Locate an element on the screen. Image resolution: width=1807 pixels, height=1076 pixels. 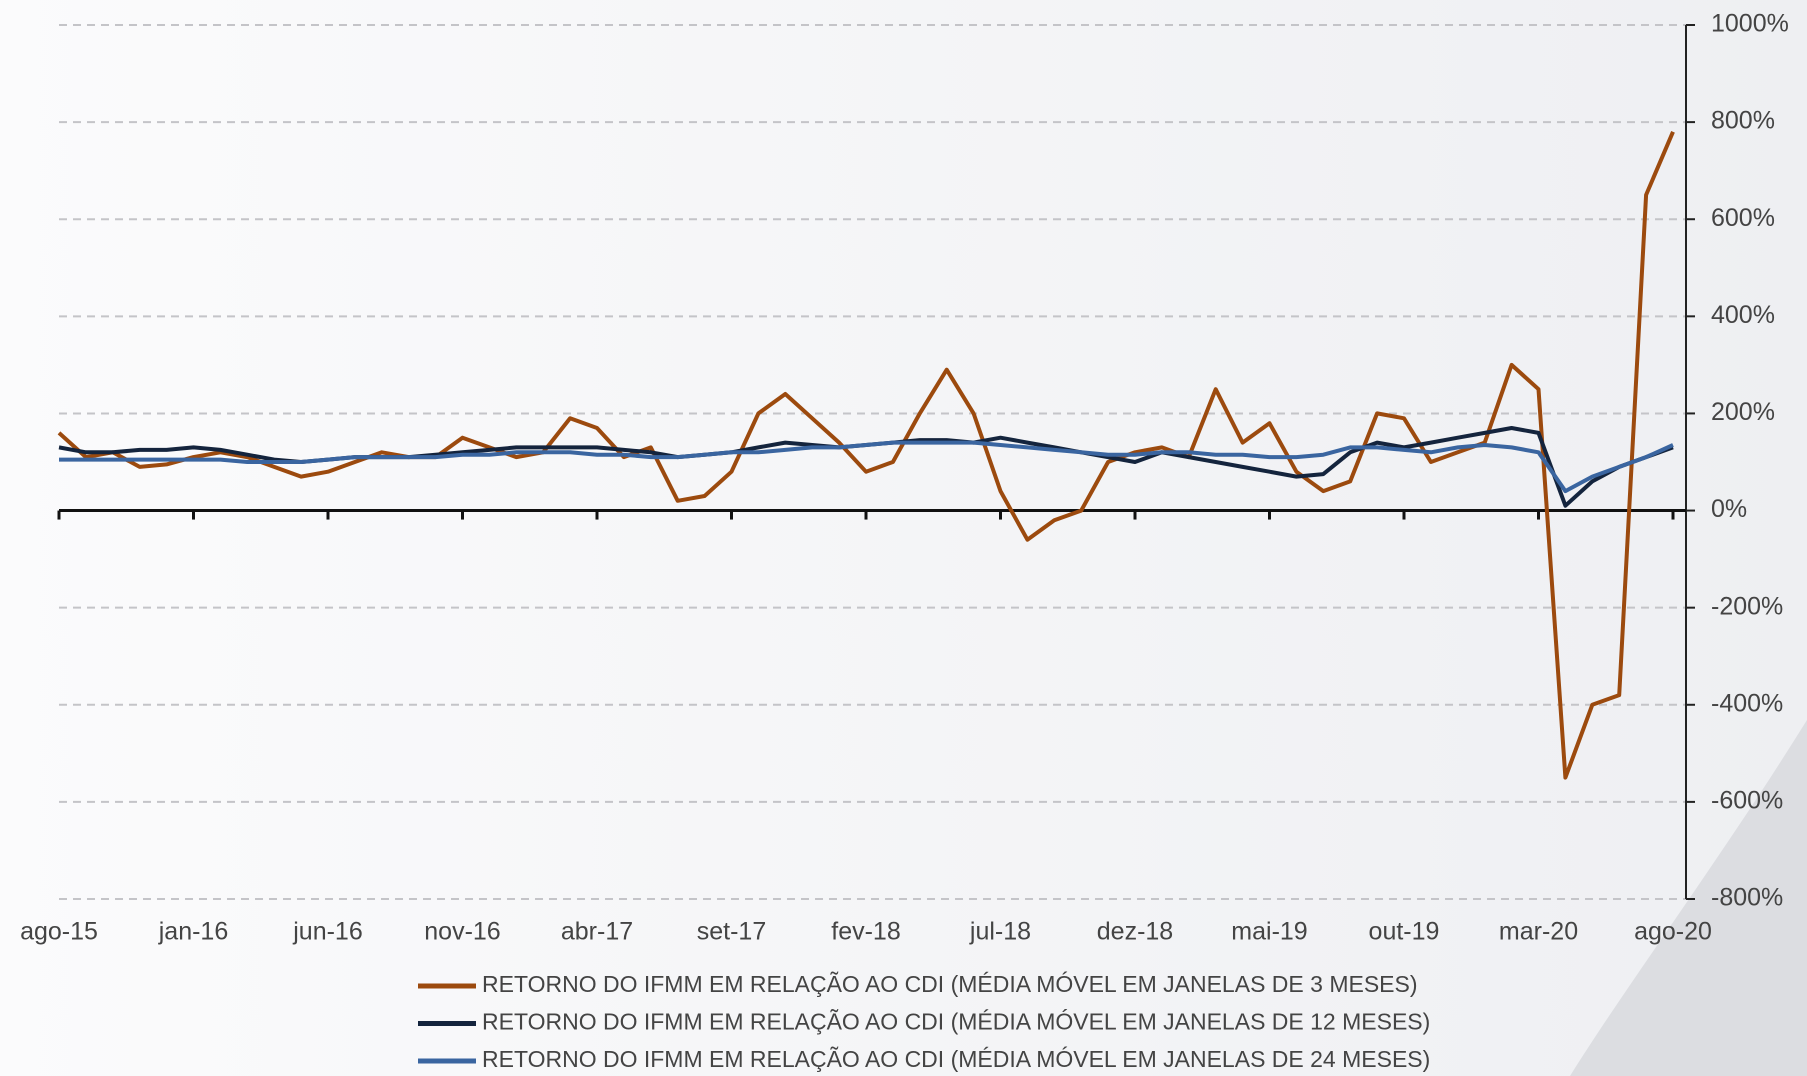
x-tick-label: jan-16 is located at coordinates (193, 932).